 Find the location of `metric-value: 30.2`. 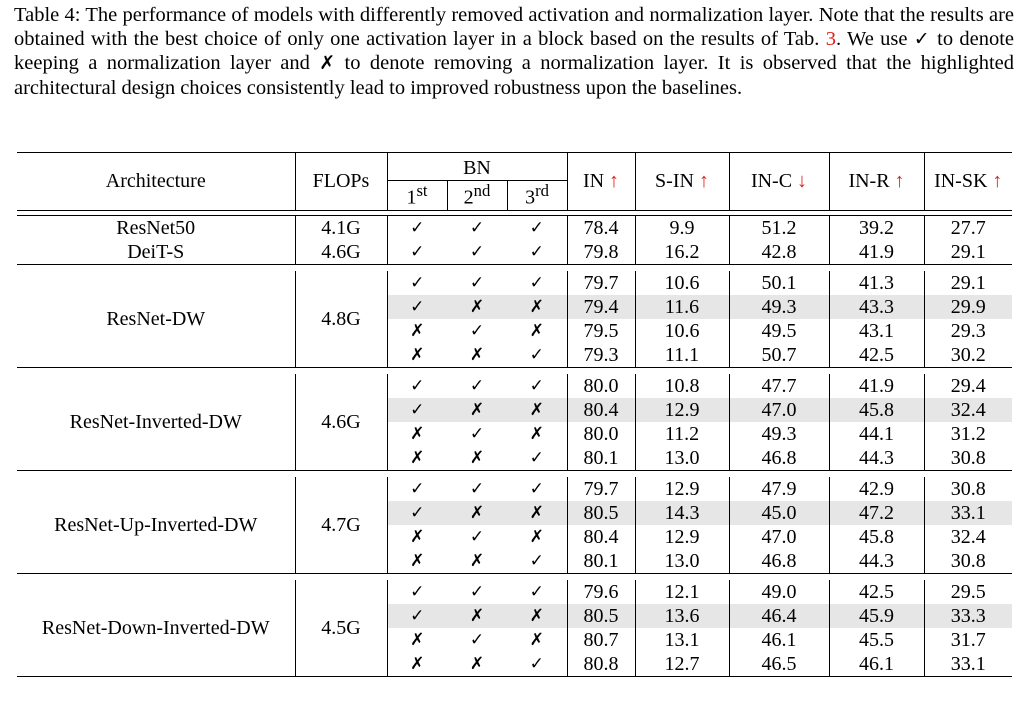

metric-value: 30.2 is located at coordinates (968, 354).